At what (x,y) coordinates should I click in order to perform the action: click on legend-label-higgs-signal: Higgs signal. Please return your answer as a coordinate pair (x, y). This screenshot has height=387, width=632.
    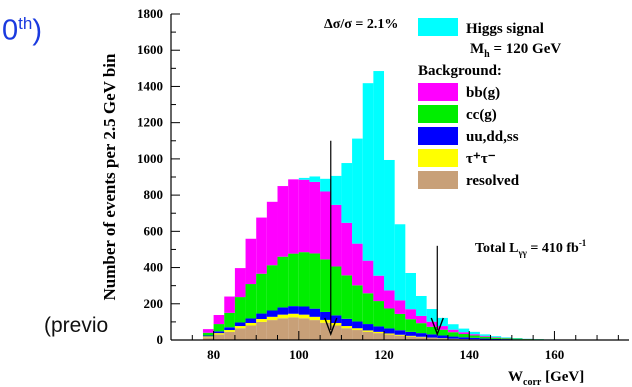
    Looking at the image, I should click on (505, 29).